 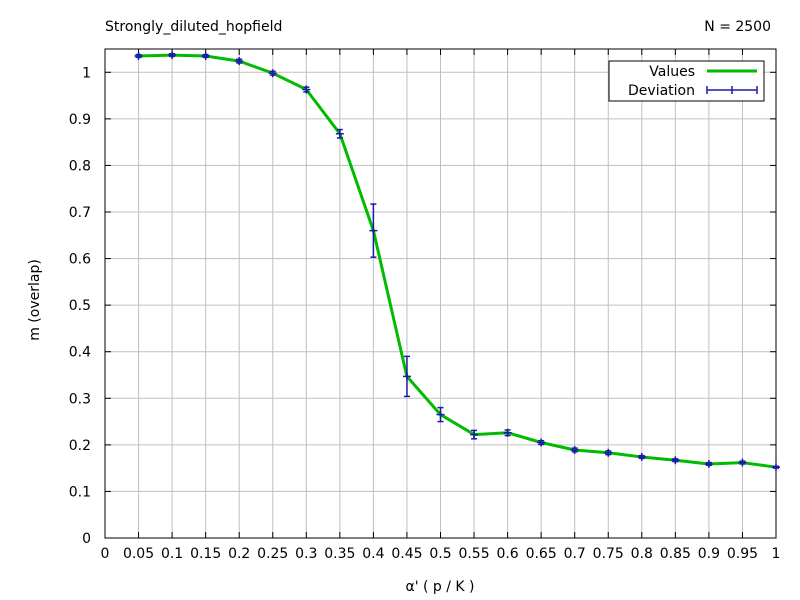 What do you see at coordinates (80, 446) in the screenshot?
I see `y-tick-label: 0.2` at bounding box center [80, 446].